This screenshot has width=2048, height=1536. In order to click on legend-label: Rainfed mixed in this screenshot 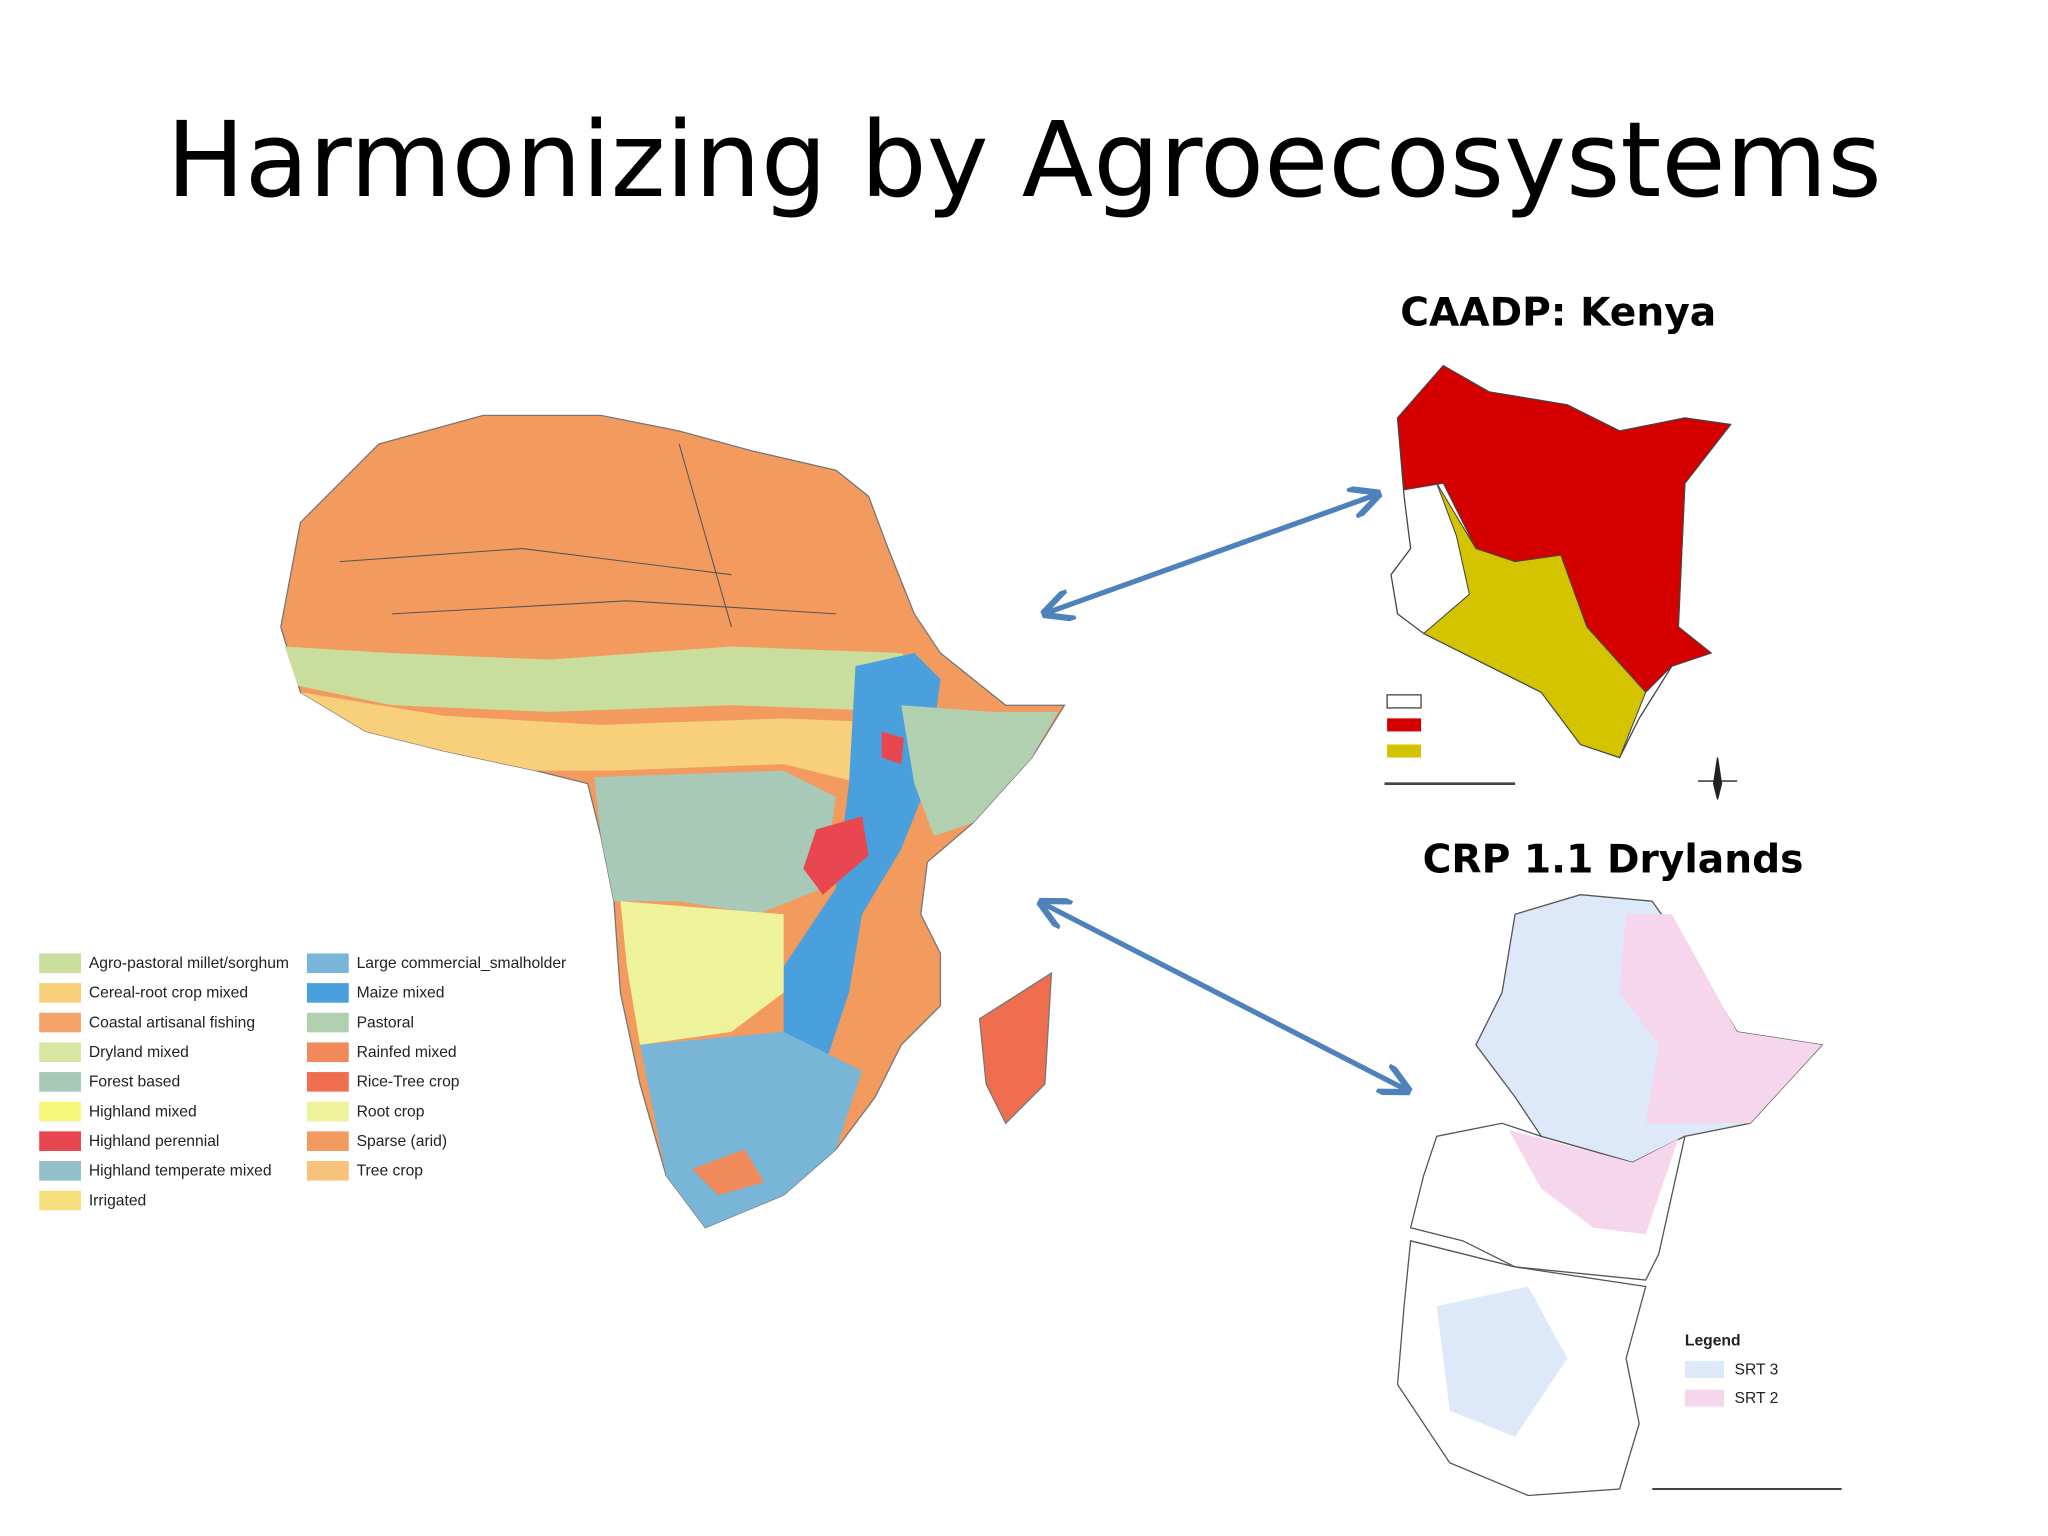, I will do `click(407, 1052)`.